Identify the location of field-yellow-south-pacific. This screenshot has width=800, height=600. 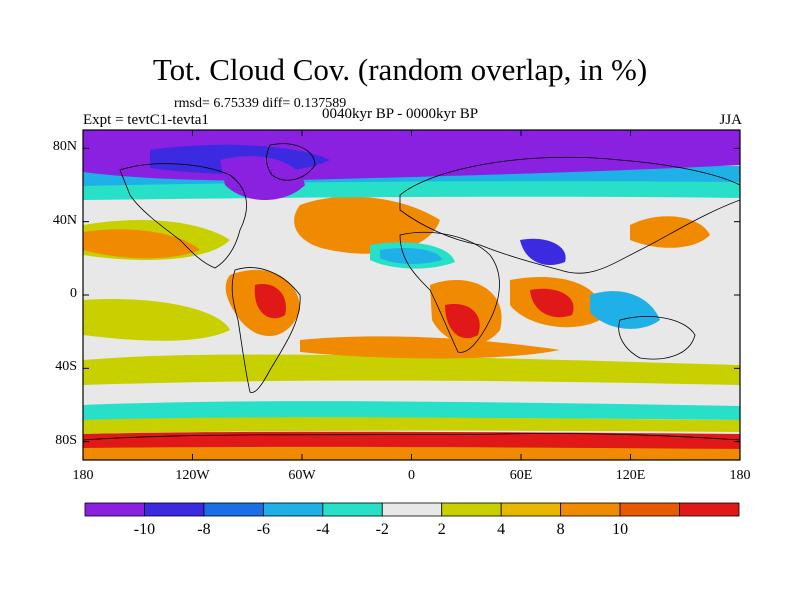
(156, 320).